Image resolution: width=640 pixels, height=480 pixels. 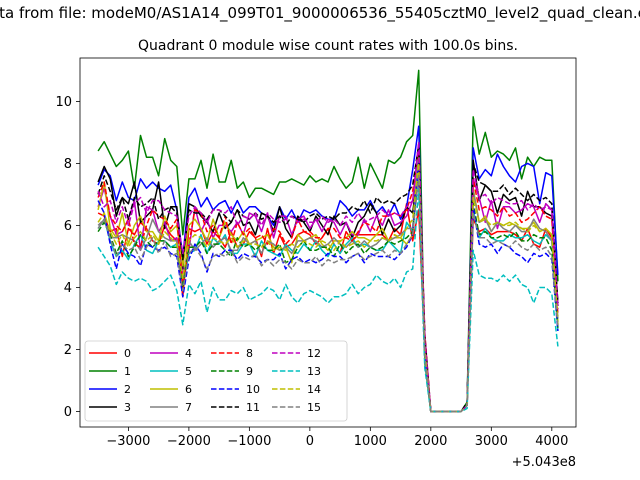 What do you see at coordinates (188, 371) in the screenshot?
I see `legend-label-5: 5` at bounding box center [188, 371].